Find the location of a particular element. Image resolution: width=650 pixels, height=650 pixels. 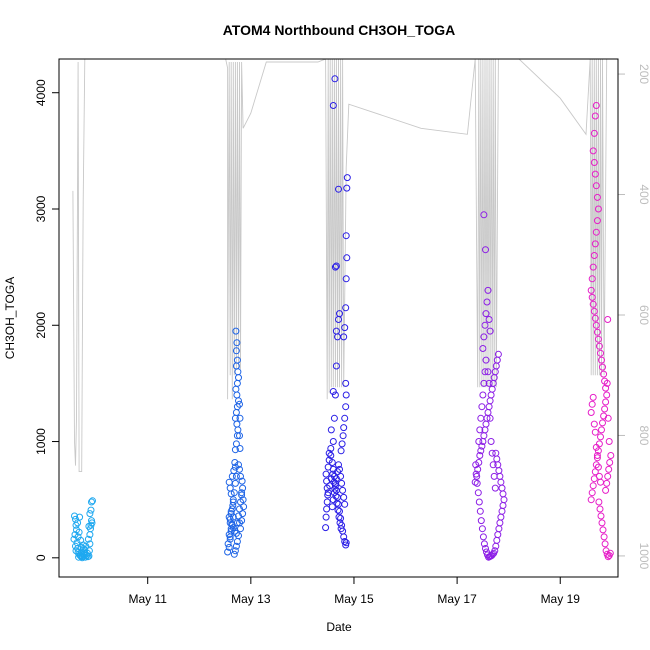

right-tick-label: 600 is located at coordinates (643, 315).